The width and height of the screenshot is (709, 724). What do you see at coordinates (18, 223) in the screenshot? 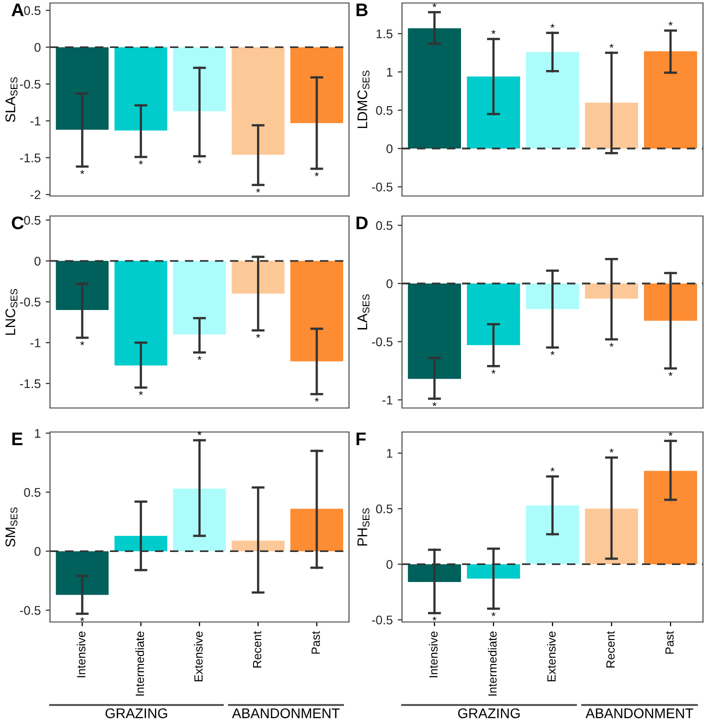
I see `chart-title: C` at bounding box center [18, 223].